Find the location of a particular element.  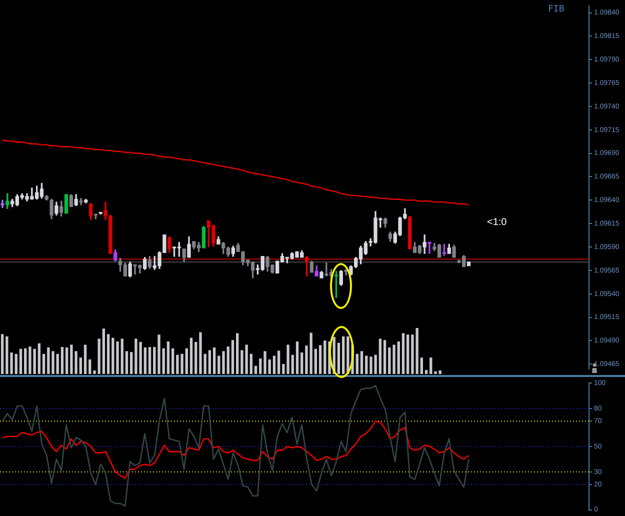

text: <1:0 is located at coordinates (497, 222).